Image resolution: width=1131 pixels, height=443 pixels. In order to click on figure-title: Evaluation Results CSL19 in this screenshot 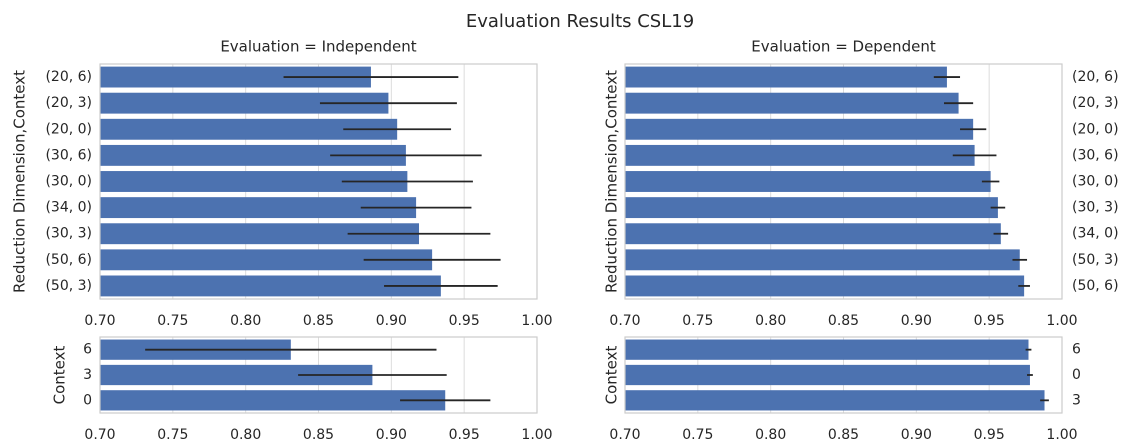, I will do `click(580, 21)`.